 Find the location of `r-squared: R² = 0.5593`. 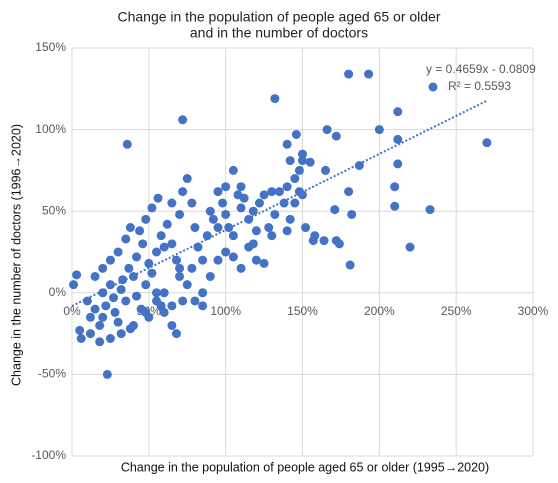

r-squared: R² = 0.5593 is located at coordinates (479, 86).